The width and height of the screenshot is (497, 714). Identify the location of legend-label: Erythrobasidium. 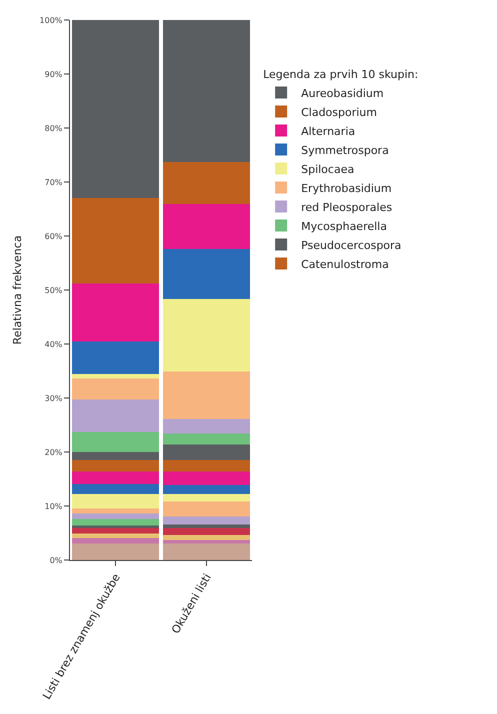
(346, 188).